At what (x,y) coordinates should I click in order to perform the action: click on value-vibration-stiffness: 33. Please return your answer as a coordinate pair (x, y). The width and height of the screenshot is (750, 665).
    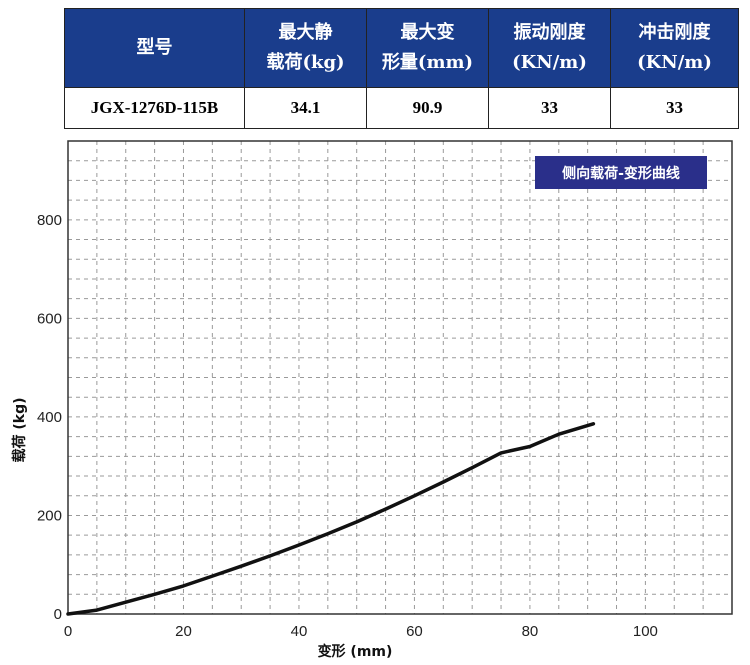
    Looking at the image, I should click on (549, 108).